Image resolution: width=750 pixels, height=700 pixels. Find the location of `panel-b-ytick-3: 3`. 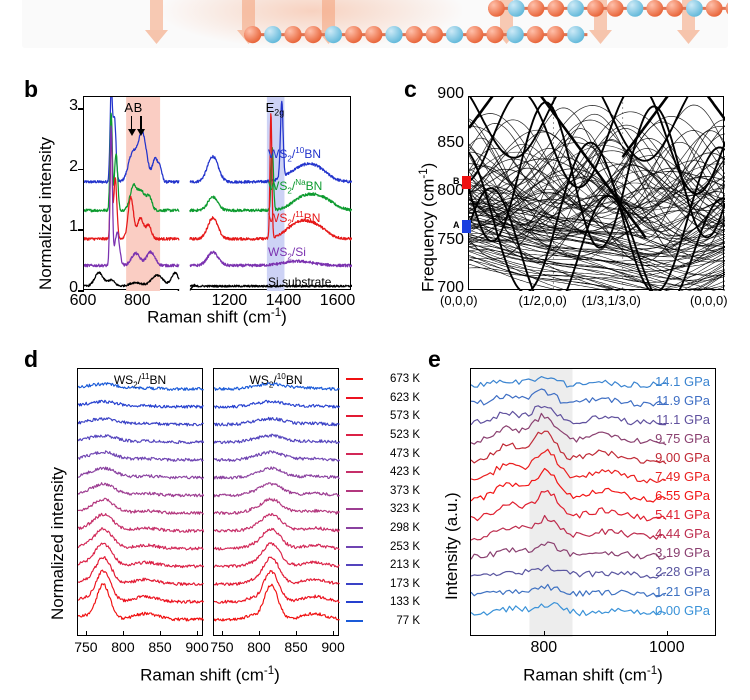

panel-b-ytick-3: 3 is located at coordinates (73, 106).